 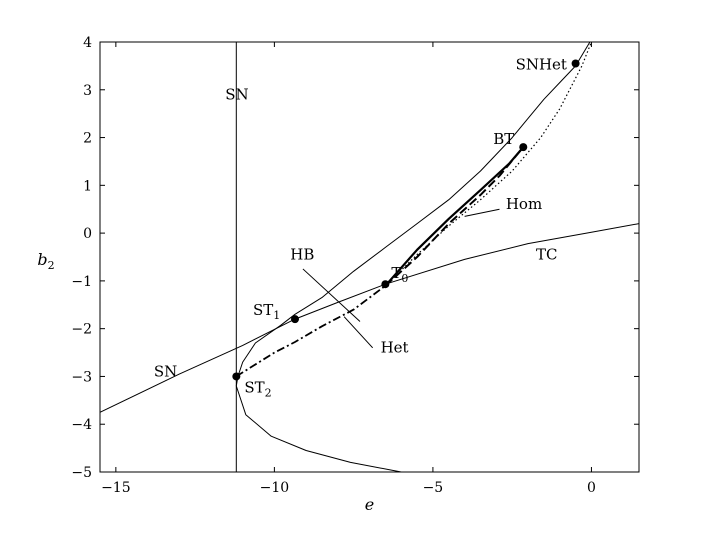 What do you see at coordinates (399, 274) in the screenshot?
I see `point-label-t0: T0` at bounding box center [399, 274].